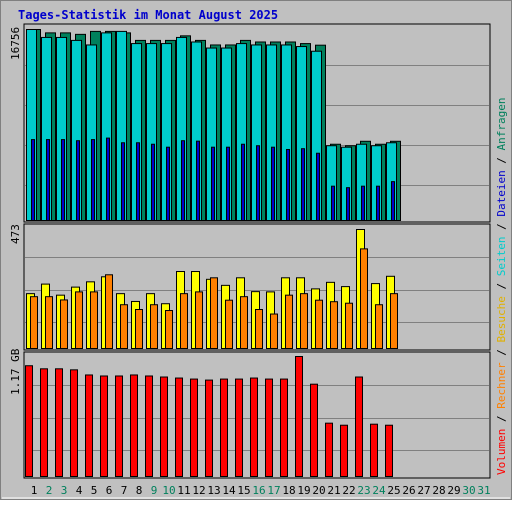 This screenshot has width=512, height=505. Describe the element at coordinates (15, 371) in the screenshot. I see `bottom-max-label: 1.17 GB` at that location.